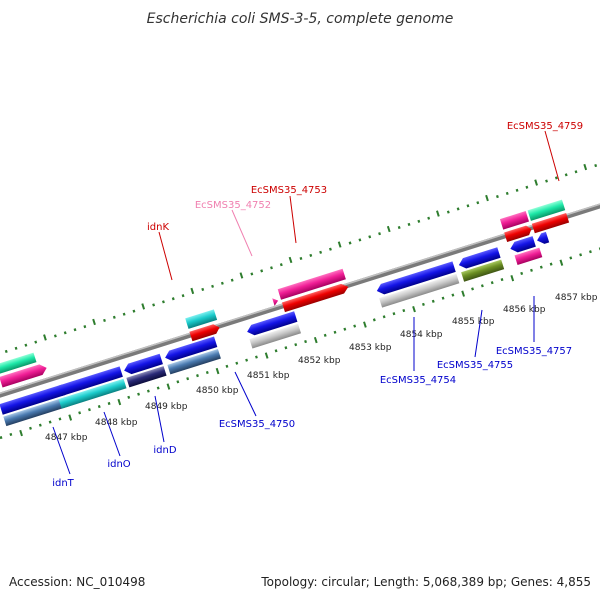 The height and width of the screenshot is (600, 600). Describe the element at coordinates (419, 290) in the screenshot. I see `gene-EcSMS35_4754-gray` at that location.